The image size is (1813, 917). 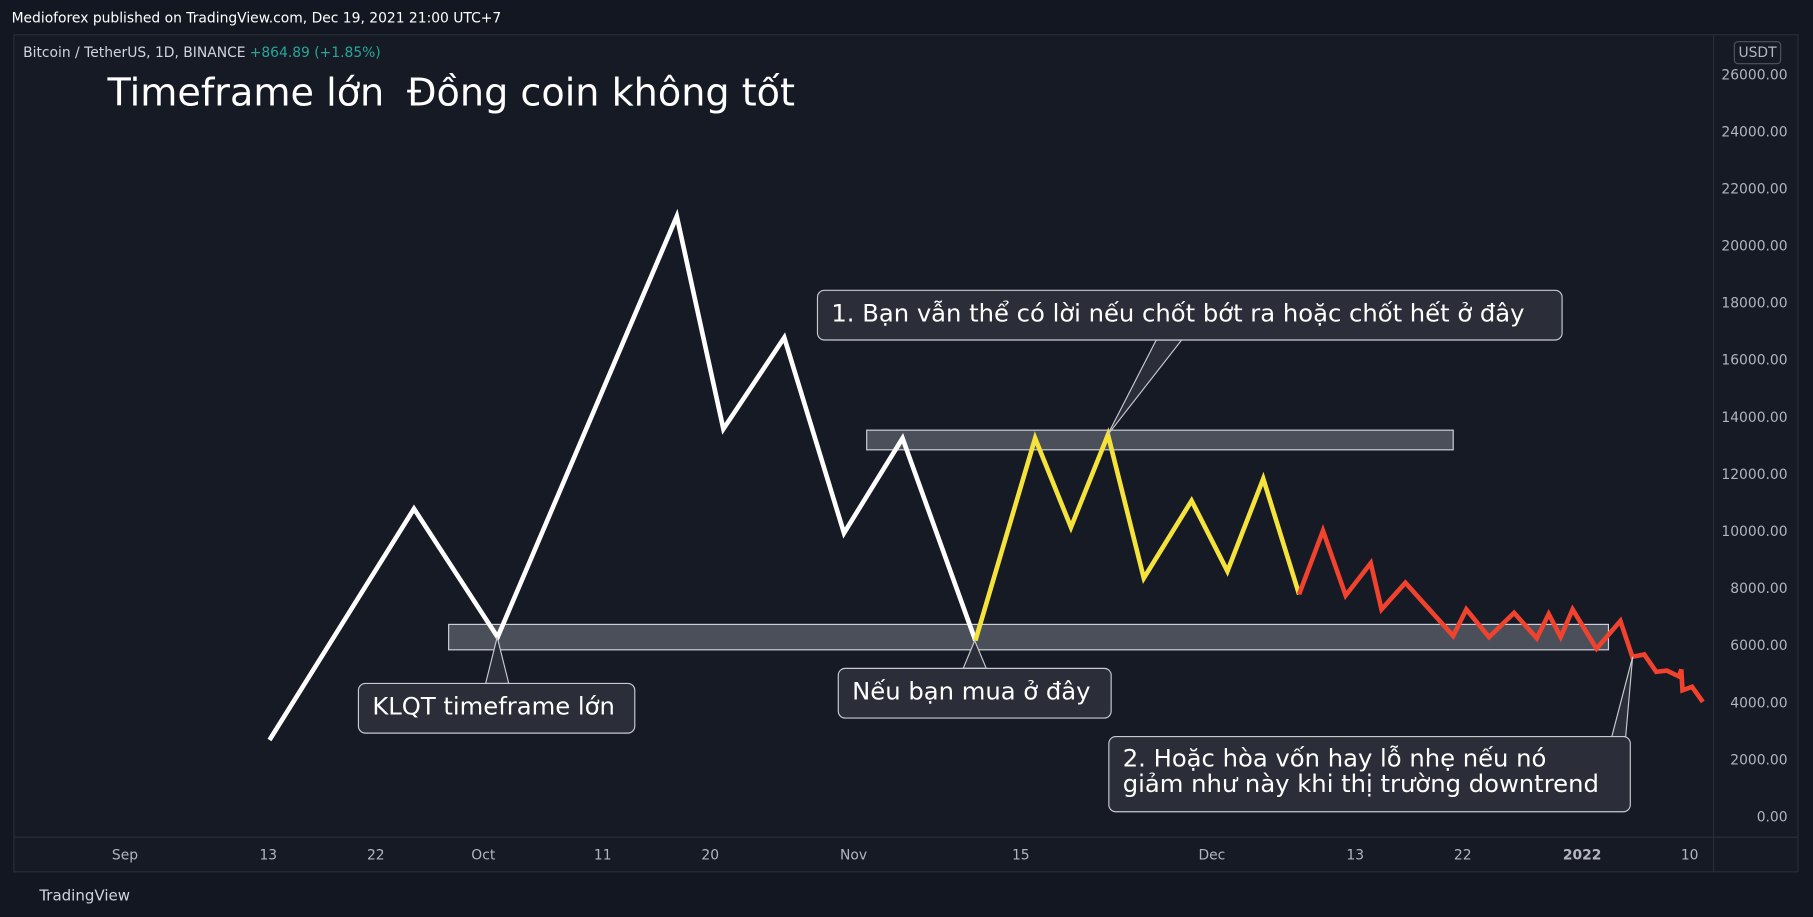 I want to click on x-tick-label: Sep, so click(x=125, y=856).